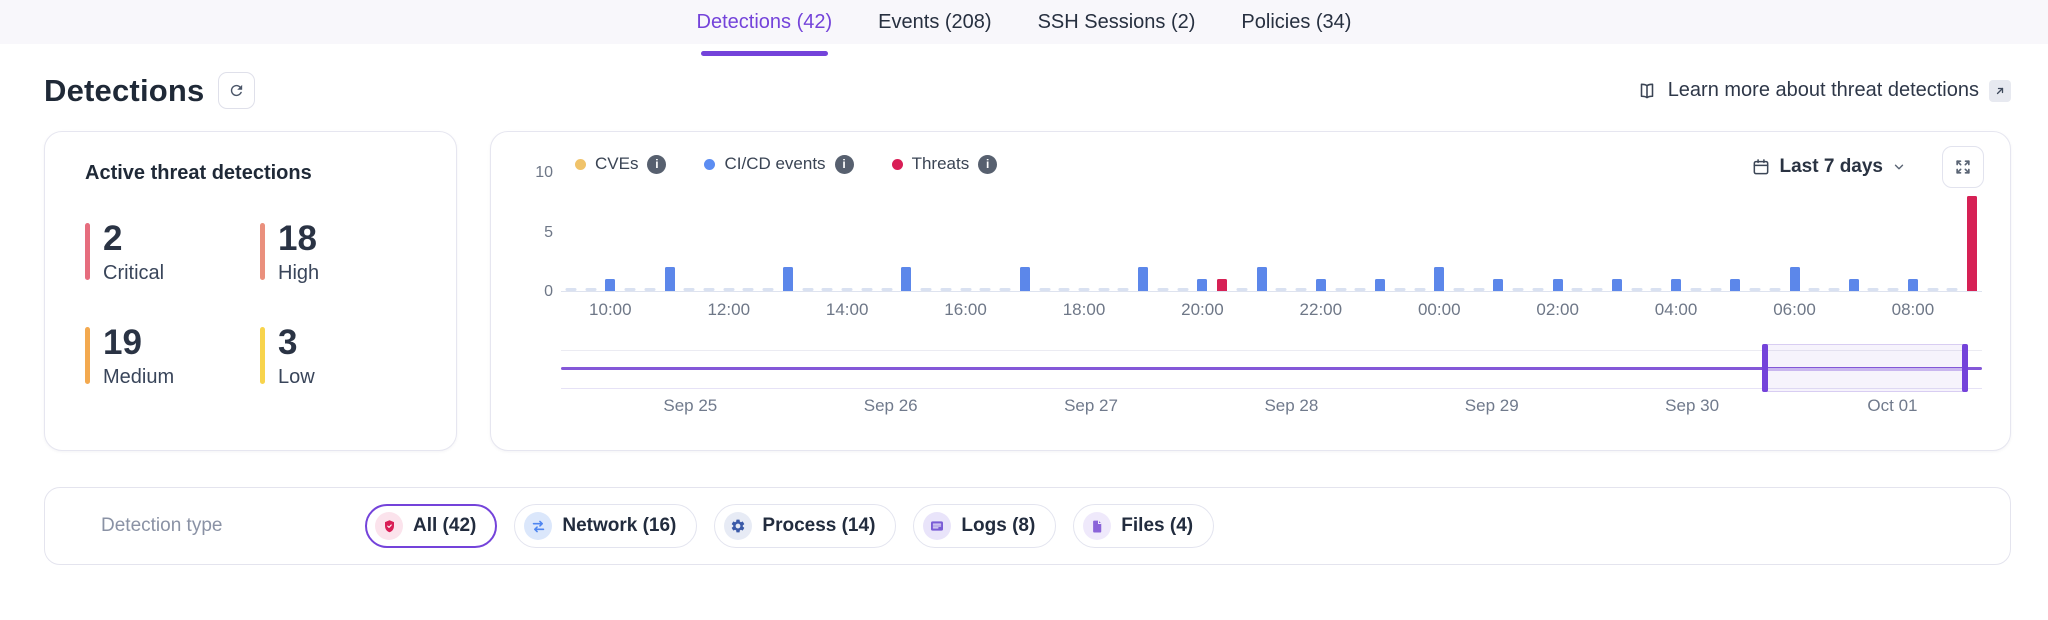  Describe the element at coordinates (1084, 309) in the screenshot. I see `x-tick-label: 18:00` at that location.